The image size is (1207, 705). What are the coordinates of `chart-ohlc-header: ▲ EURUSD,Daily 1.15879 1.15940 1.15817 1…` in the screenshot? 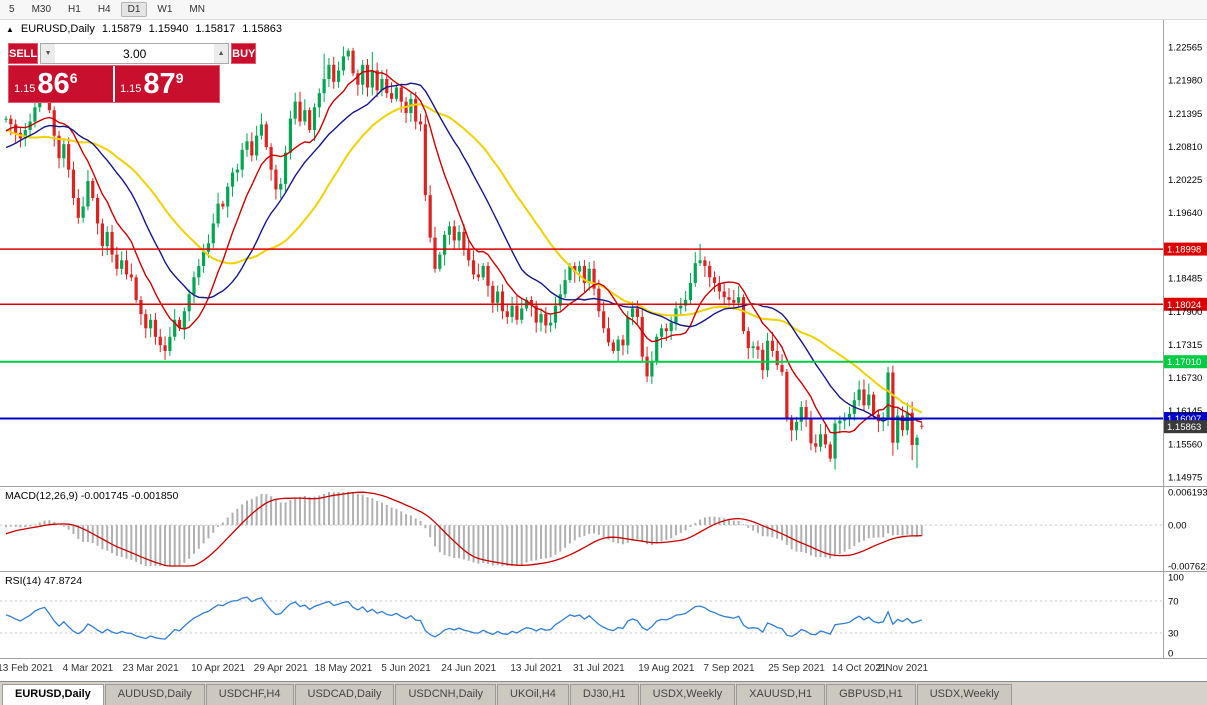 It's located at (144, 29).